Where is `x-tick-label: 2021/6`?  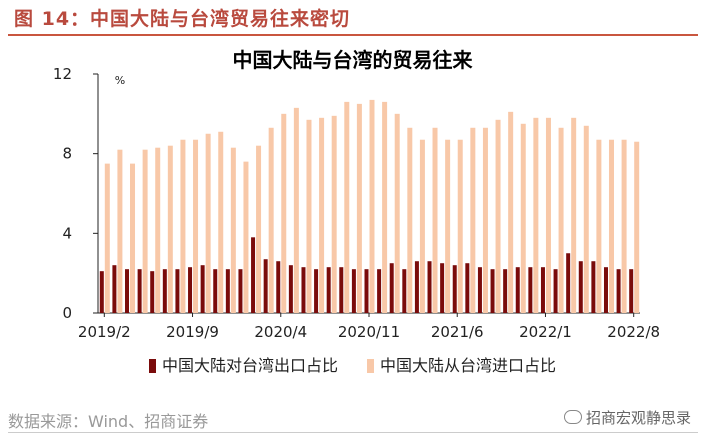
x-tick-label: 2021/6 is located at coordinates (457, 332).